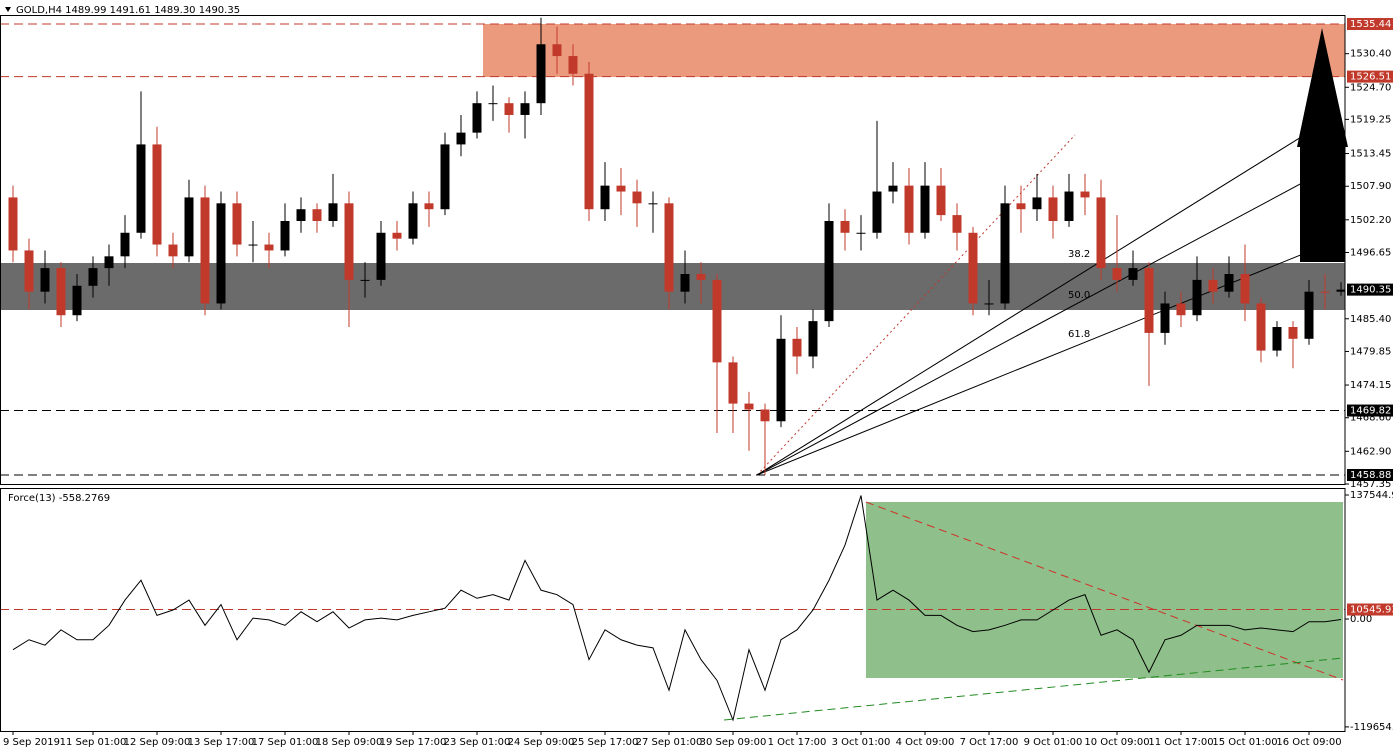 The width and height of the screenshot is (1393, 752). I want to click on x-tick-label: 16 Oct 09:00, so click(1308, 742).